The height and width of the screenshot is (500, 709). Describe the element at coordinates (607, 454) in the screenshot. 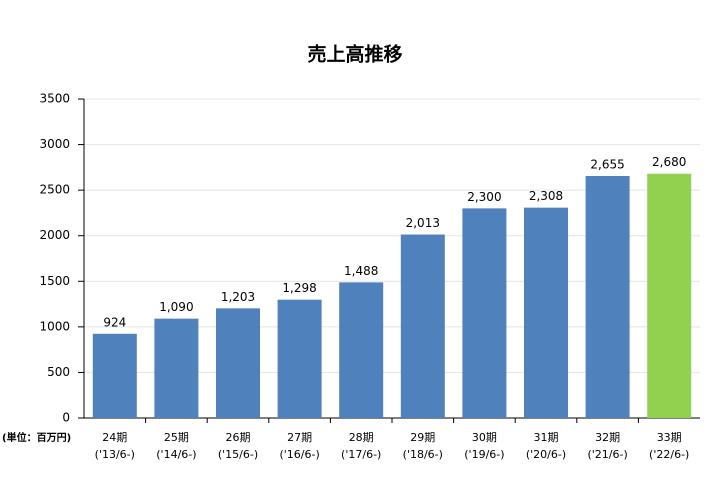

I see `x-tick-sublabel: ('21/6-)` at that location.